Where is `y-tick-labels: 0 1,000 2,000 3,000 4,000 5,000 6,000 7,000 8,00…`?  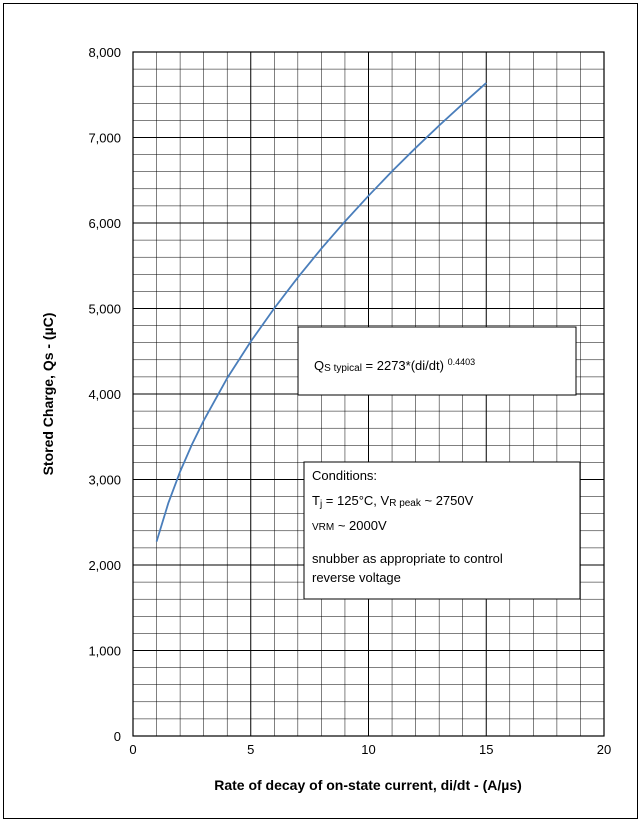 y-tick-labels: 0 1,000 2,000 3,000 4,000 5,000 6,000 7,000 8,00… is located at coordinates (104, 394).